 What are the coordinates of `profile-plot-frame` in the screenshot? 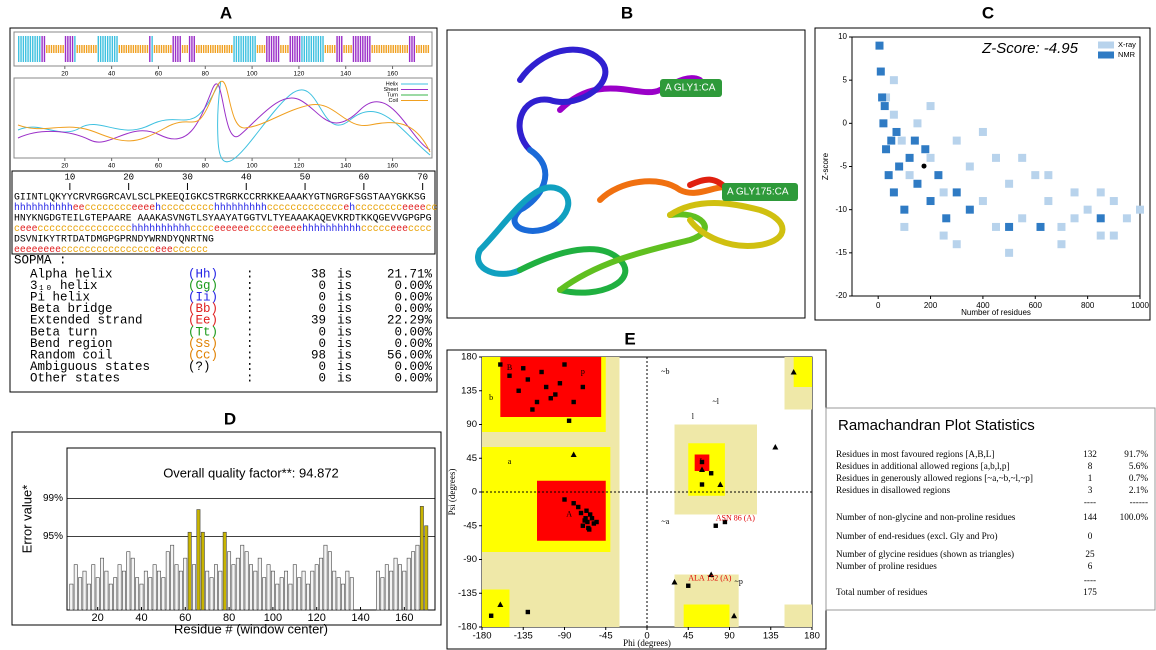 It's located at (223, 118).